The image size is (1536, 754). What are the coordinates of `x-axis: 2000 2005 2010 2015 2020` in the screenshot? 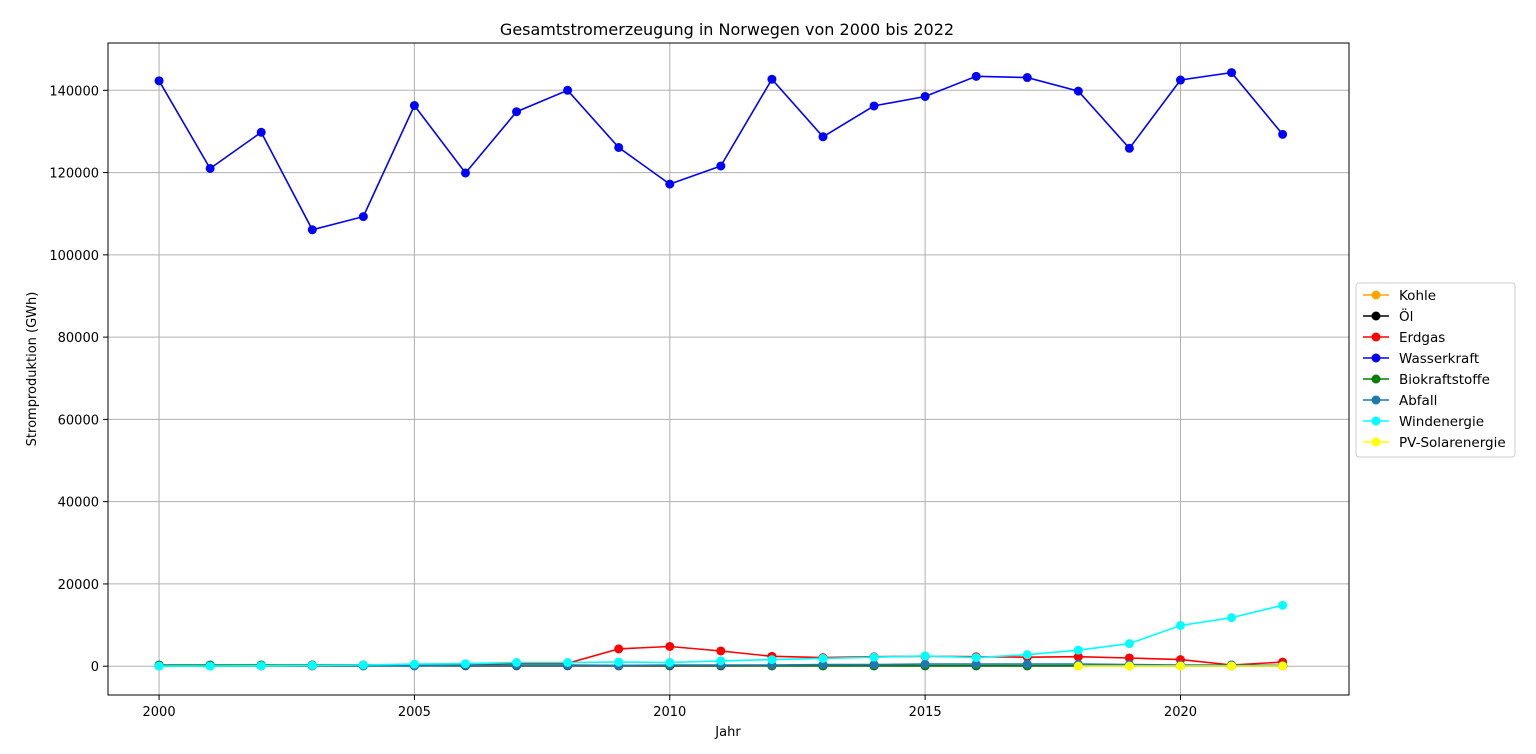 It's located at (670, 707).